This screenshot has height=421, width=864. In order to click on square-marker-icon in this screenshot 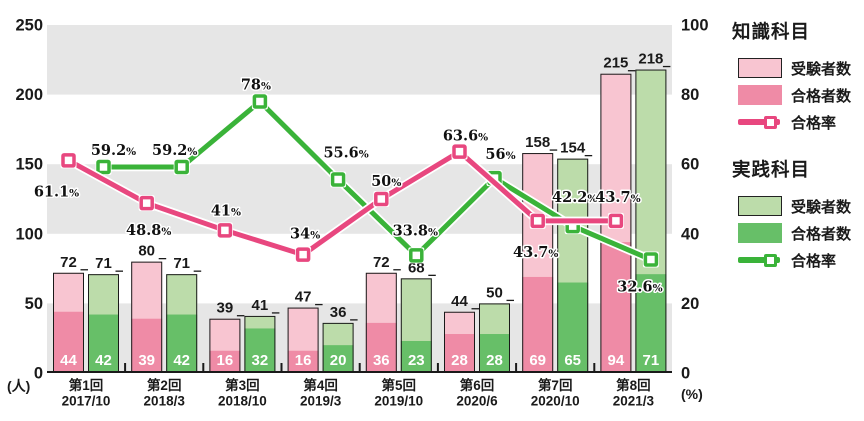, I will do `click(770, 260)`.